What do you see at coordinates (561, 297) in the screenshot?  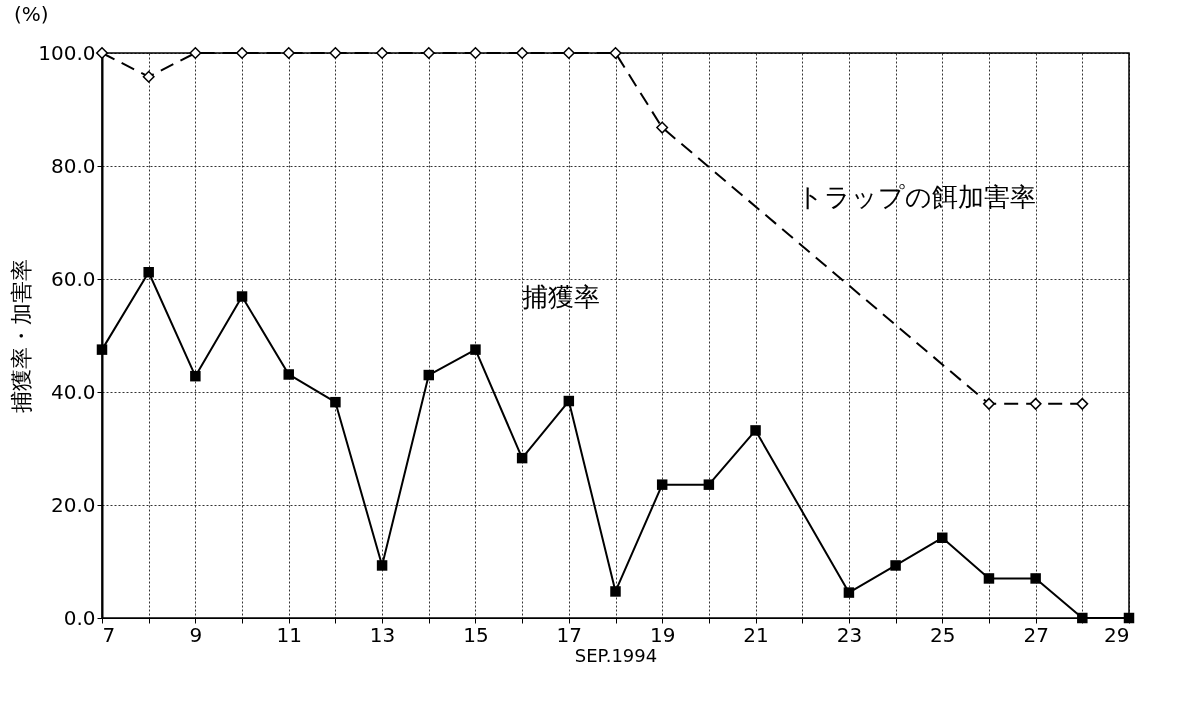 I see `text: 捕獲率` at bounding box center [561, 297].